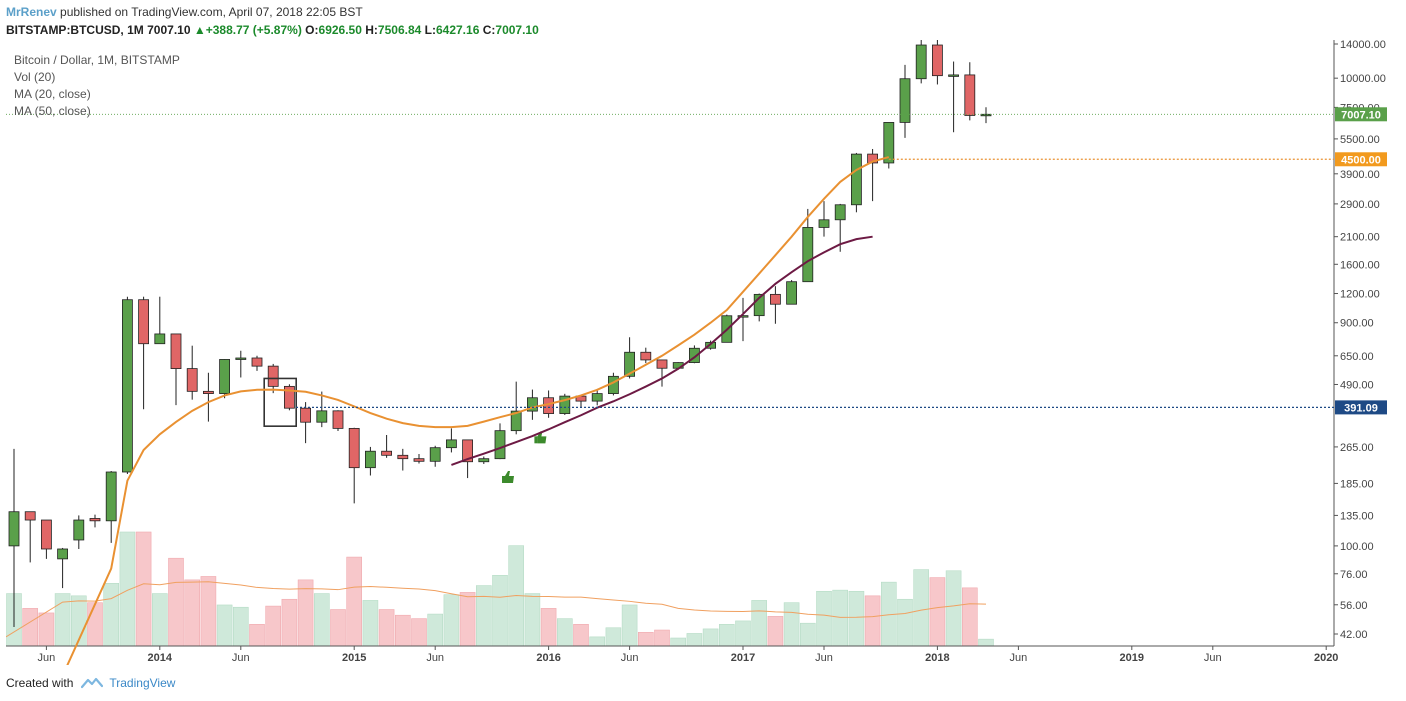 Image resolution: width=1406 pixels, height=701 pixels. Describe the element at coordinates (1363, 45) in the screenshot. I see `price-tick-label: 14000.00` at that location.